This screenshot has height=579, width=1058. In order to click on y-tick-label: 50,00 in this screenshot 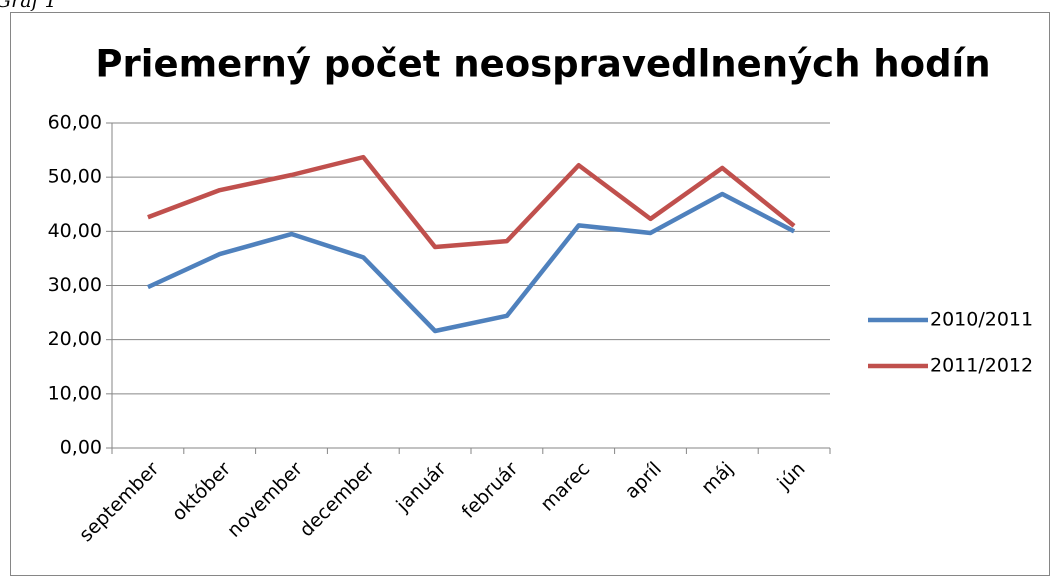, I will do `click(75, 177)`.